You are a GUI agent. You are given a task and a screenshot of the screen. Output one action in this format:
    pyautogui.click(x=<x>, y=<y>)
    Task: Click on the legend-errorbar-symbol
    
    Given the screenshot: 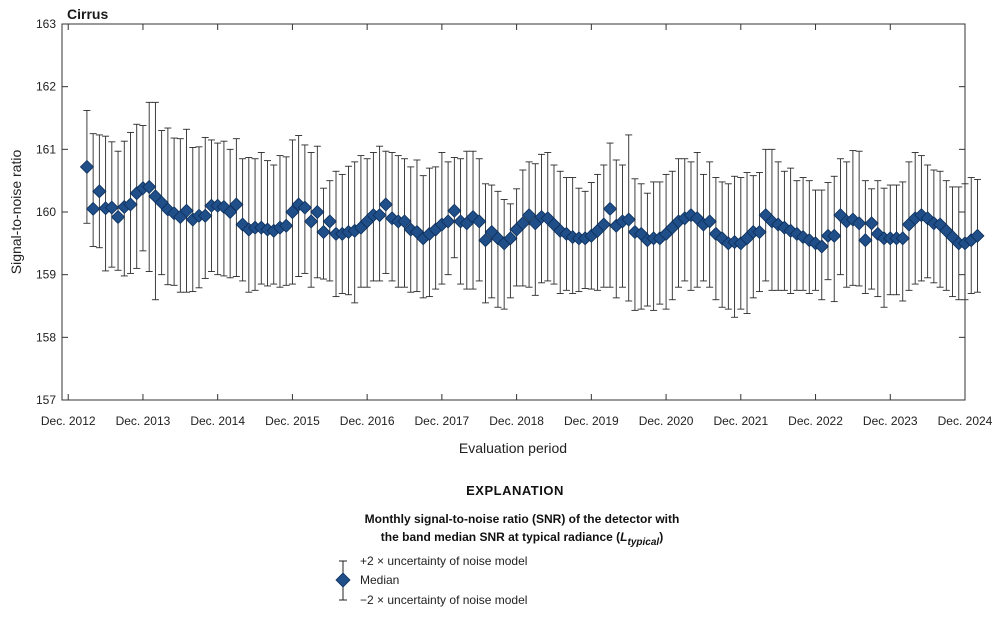 What is the action you would take?
    pyautogui.click(x=343, y=580)
    